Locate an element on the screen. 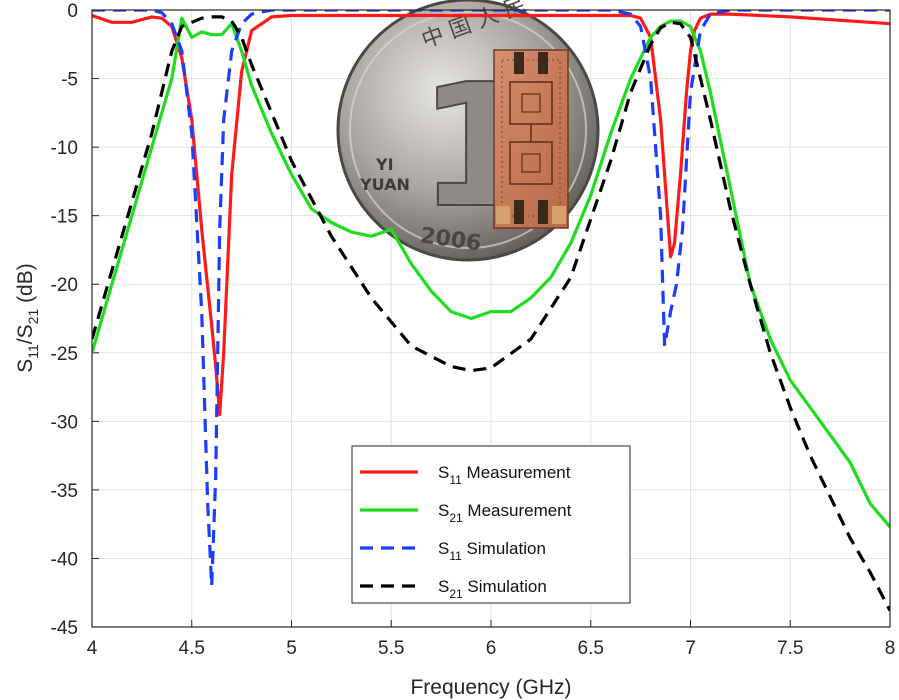 The height and width of the screenshot is (700, 899). y-tick-label: -20 is located at coordinates (64, 285).